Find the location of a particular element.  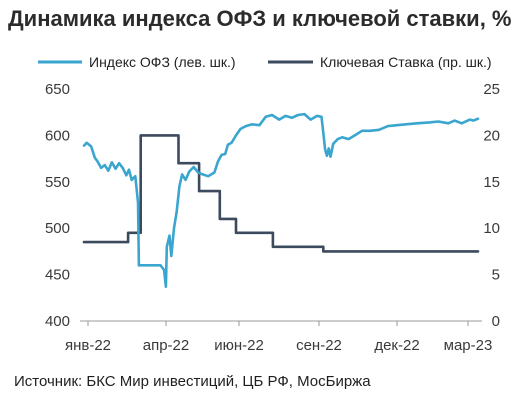

legend-label-rate: Ключевая Ставка (пр. шк.) is located at coordinates (406, 62).